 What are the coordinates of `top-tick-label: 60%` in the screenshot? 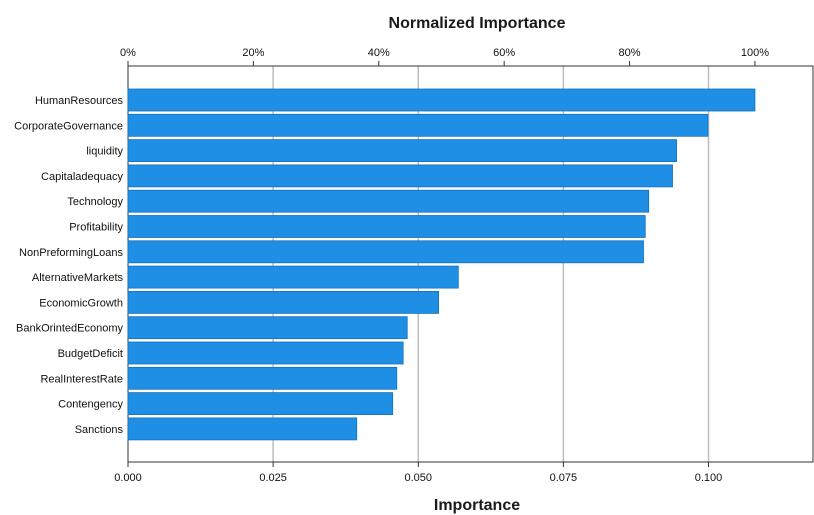 It's located at (504, 53).